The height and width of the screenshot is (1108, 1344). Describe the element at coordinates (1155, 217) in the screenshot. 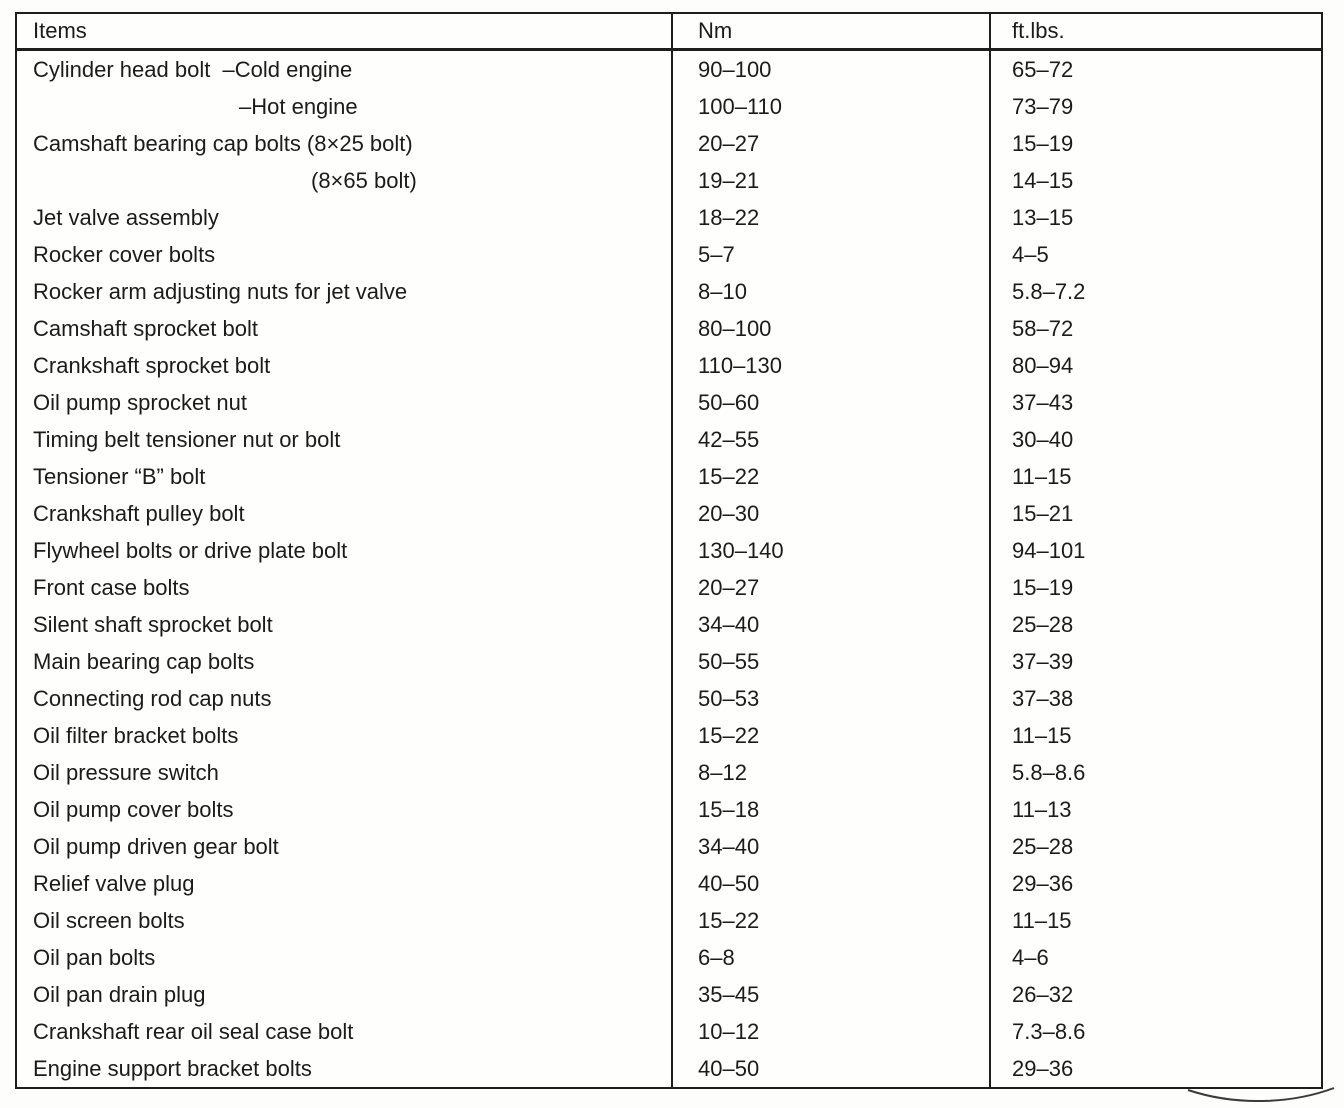

I see `ftlbs-cell: 13–15` at that location.